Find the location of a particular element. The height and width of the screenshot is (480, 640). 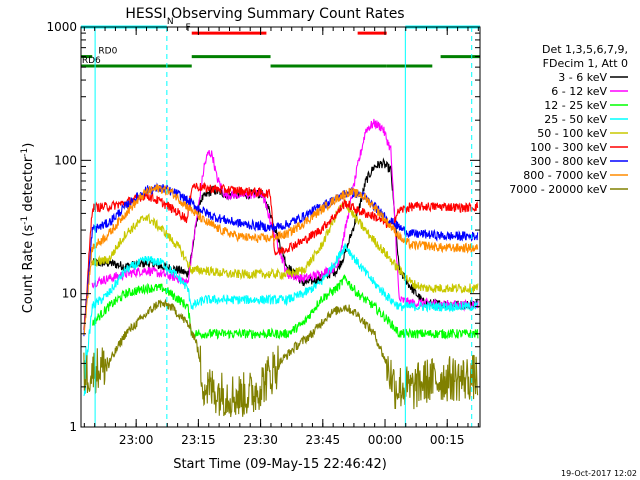

x-tick-label-0: 23:00 is located at coordinates (136, 440).